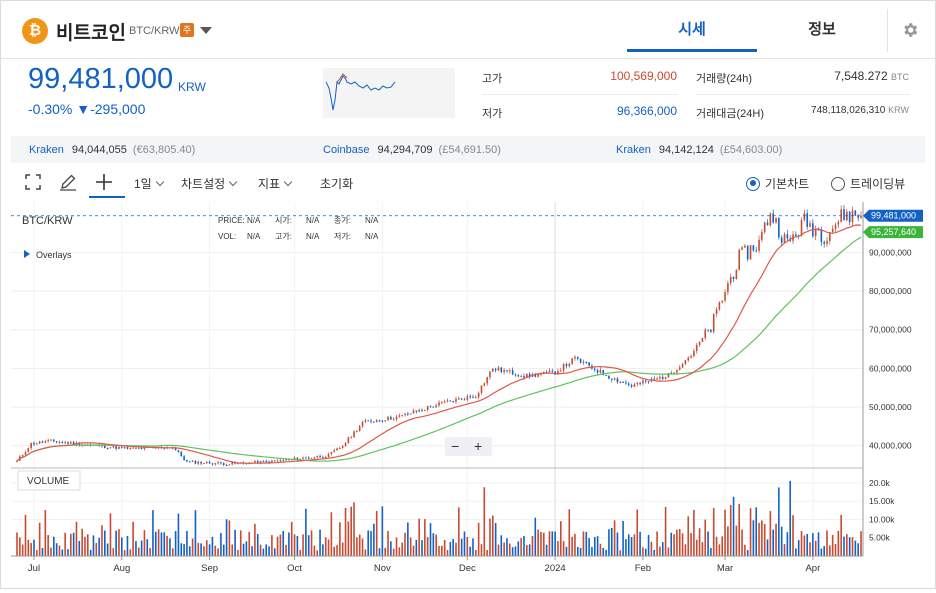  I want to click on volume-amount: 7,548.272, so click(861, 76).